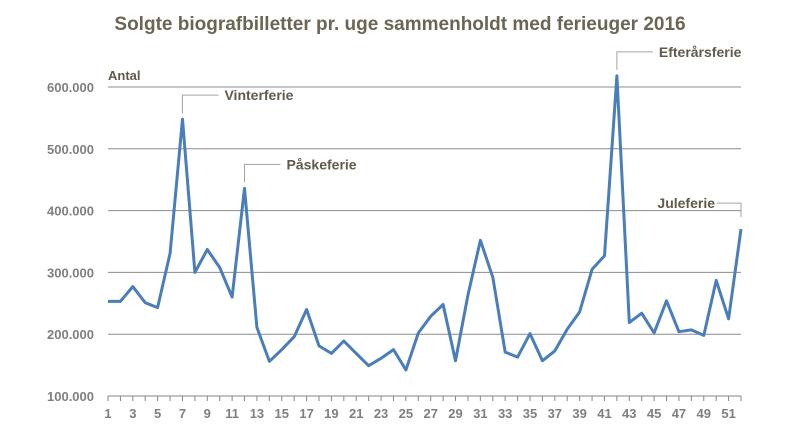 This screenshot has height=441, width=800. I want to click on x-tick-label: 13, so click(257, 413).